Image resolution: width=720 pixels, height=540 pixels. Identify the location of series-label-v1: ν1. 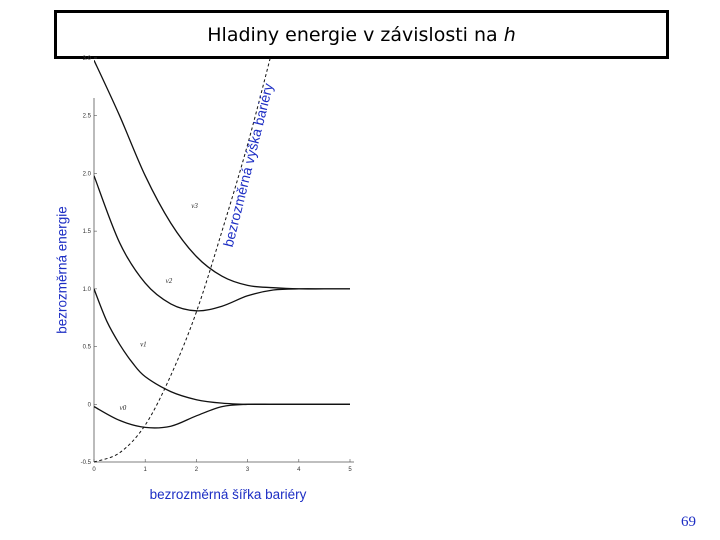
(143, 345).